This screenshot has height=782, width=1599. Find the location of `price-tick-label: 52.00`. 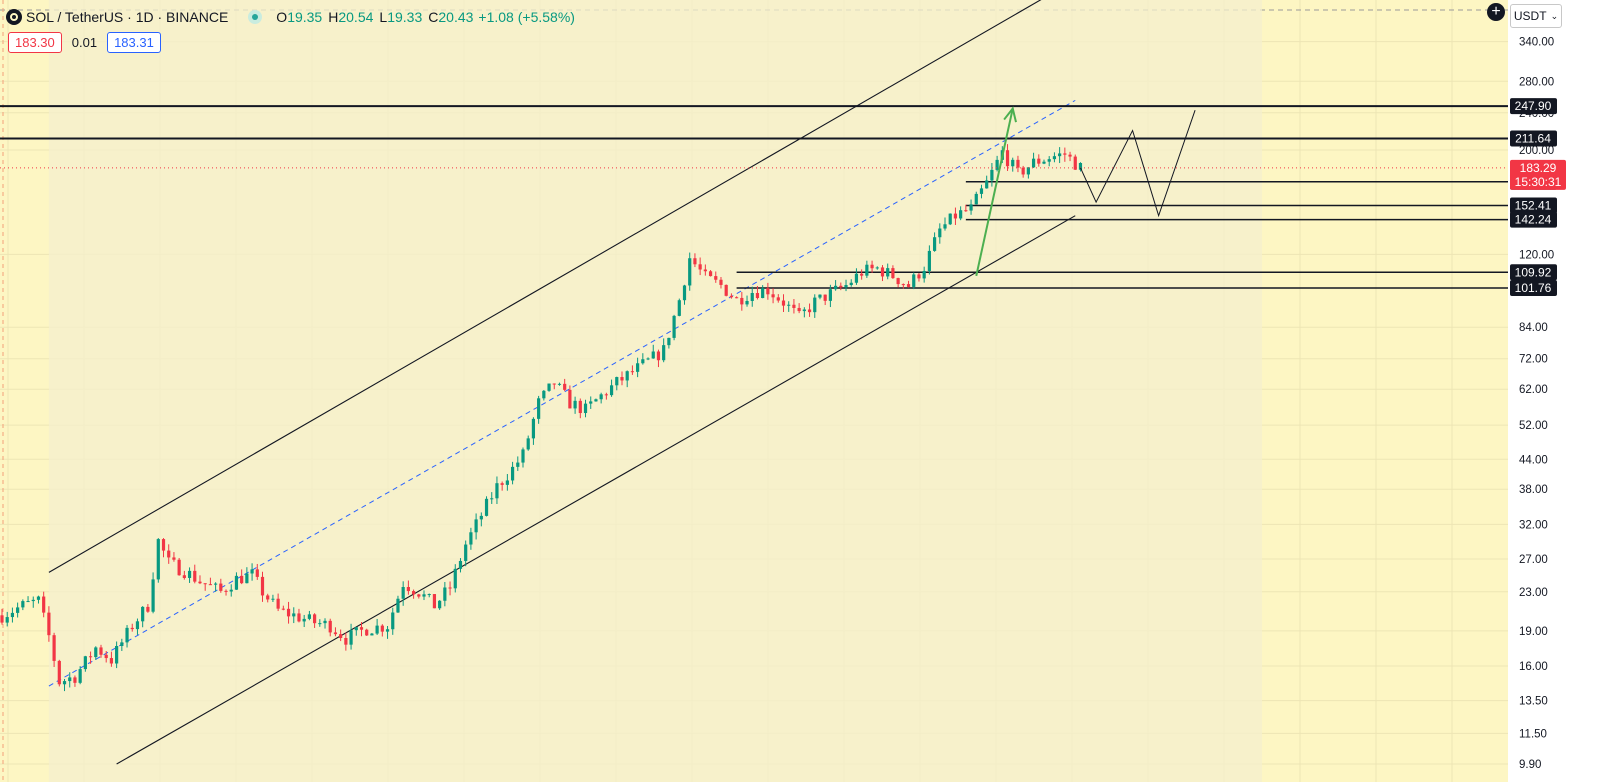

price-tick-label: 52.00 is located at coordinates (1533, 426).